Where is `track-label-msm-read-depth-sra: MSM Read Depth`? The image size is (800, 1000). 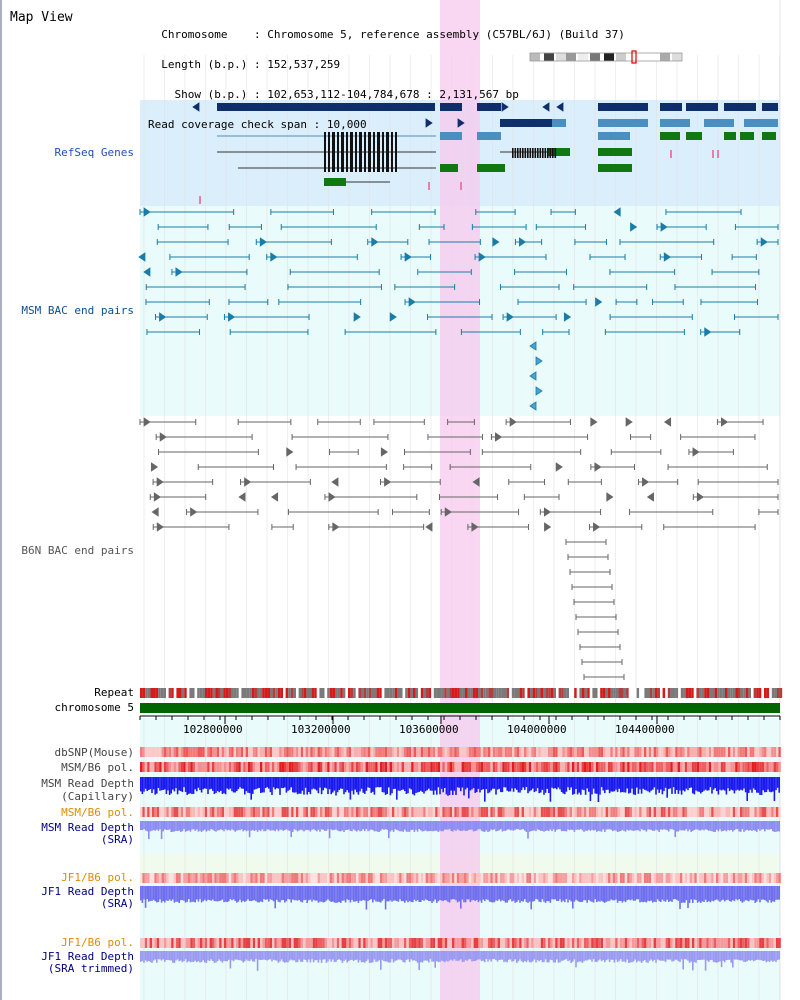 track-label-msm-read-depth-sra: MSM Read Depth is located at coordinates (87, 827).